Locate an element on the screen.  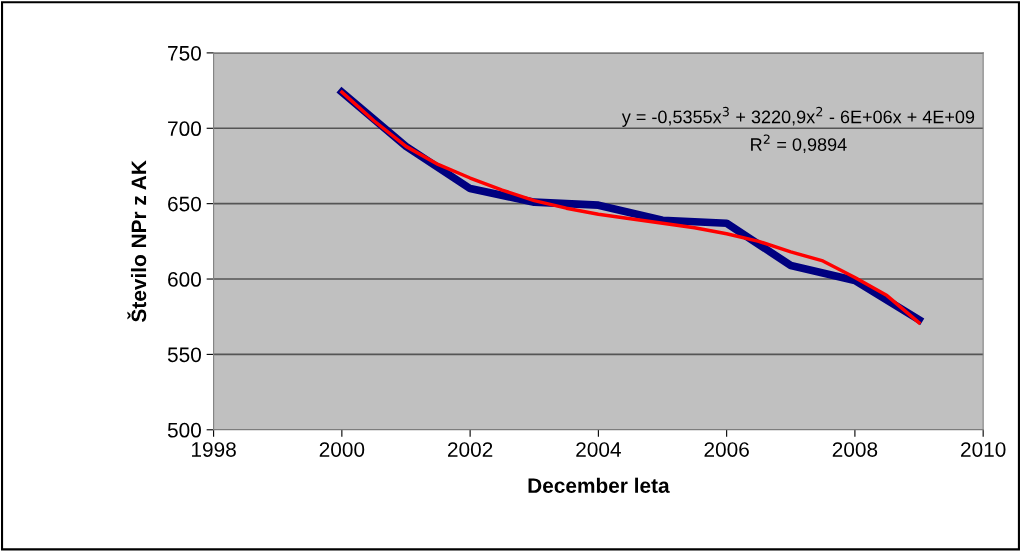
y-tick-label: 750 is located at coordinates (184, 53).